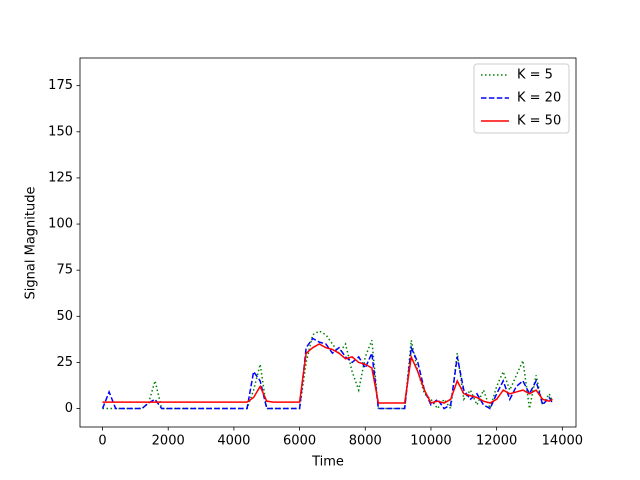 This screenshot has width=640, height=480. Describe the element at coordinates (60, 131) in the screenshot. I see `y-tick-label: 150` at that location.